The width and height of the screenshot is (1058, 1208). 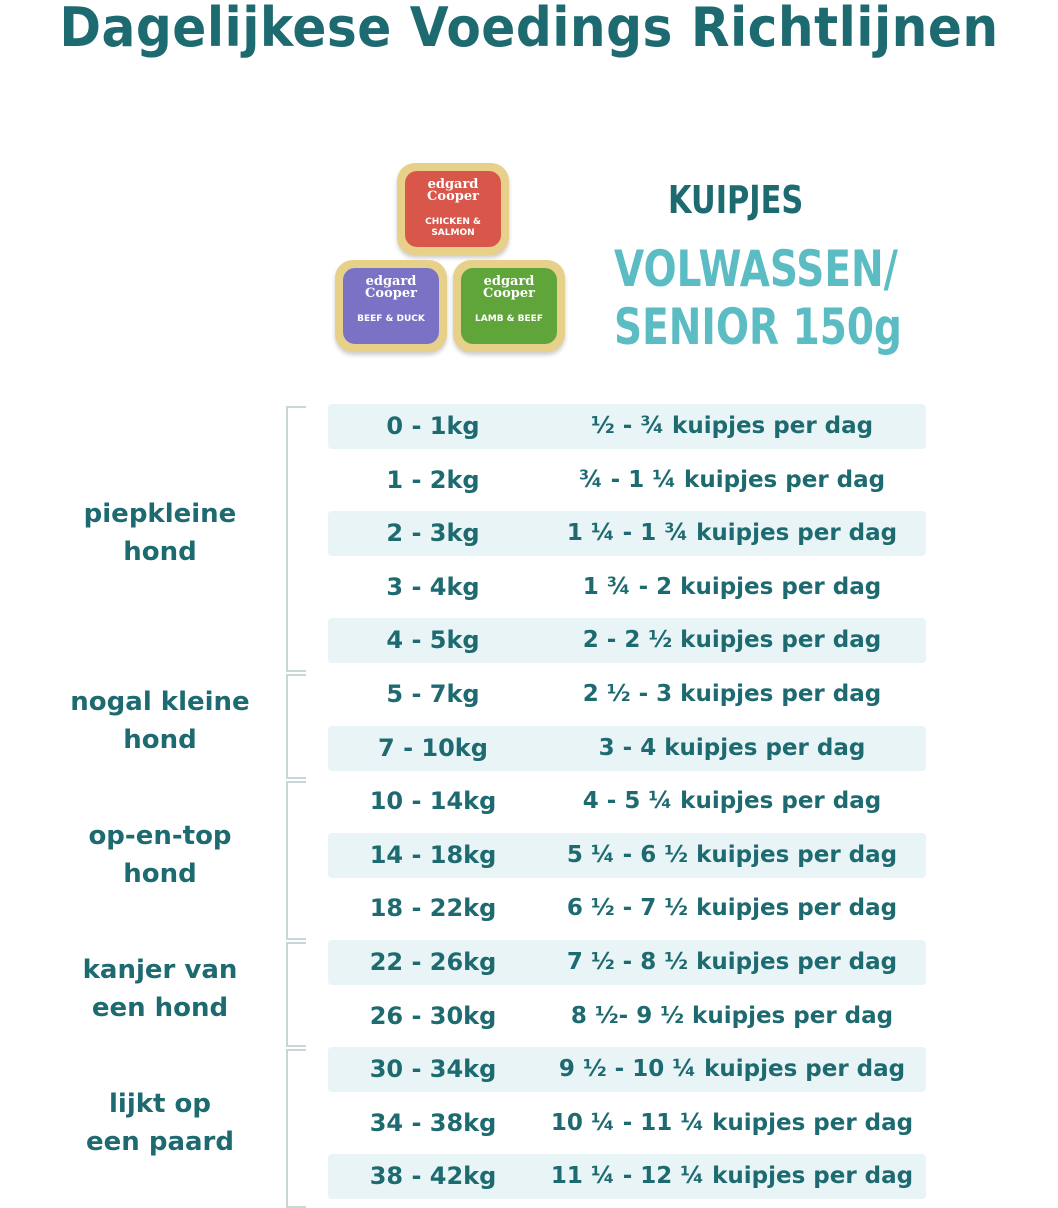 What do you see at coordinates (732, 854) in the screenshot?
I see `daily-amount: 5 ¼ - 6 ½ kuipjes per dag` at bounding box center [732, 854].